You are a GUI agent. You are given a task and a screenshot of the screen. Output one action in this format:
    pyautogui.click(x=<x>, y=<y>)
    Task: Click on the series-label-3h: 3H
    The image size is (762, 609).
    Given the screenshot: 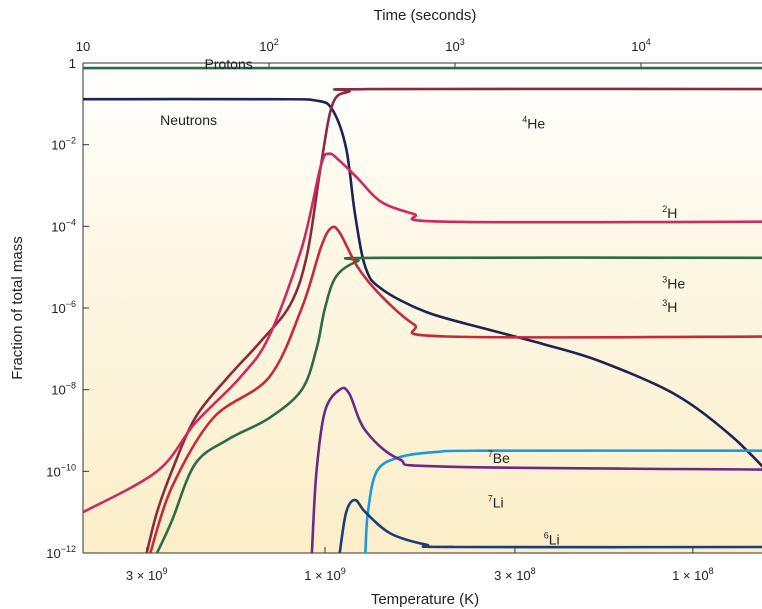 What is the action you would take?
    pyautogui.click(x=669, y=306)
    